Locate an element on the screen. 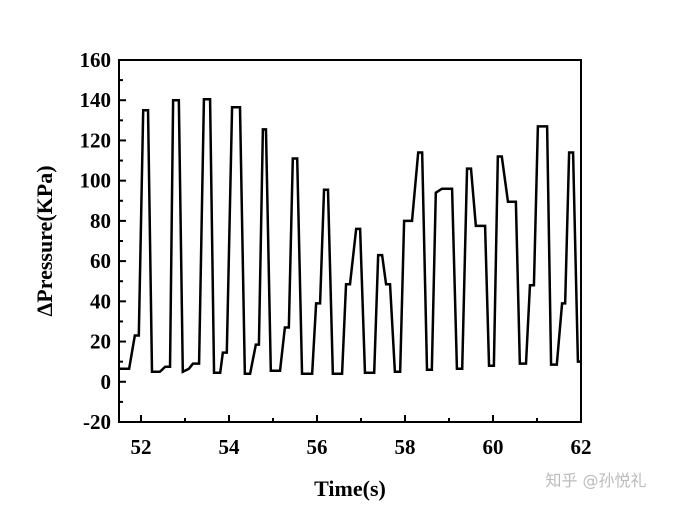 This screenshot has height=507, width=677. x-tick-label: 54 is located at coordinates (230, 447).